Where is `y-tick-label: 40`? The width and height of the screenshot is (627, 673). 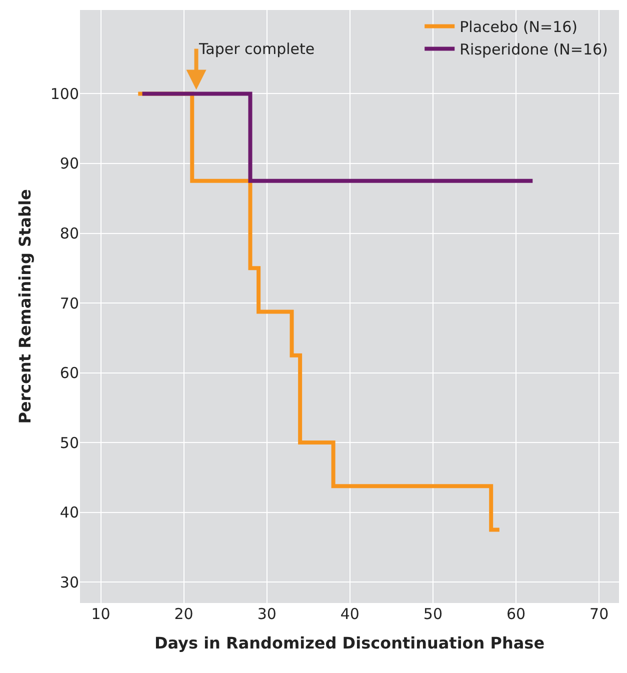
y-tick-label: 40 is located at coordinates (69, 513).